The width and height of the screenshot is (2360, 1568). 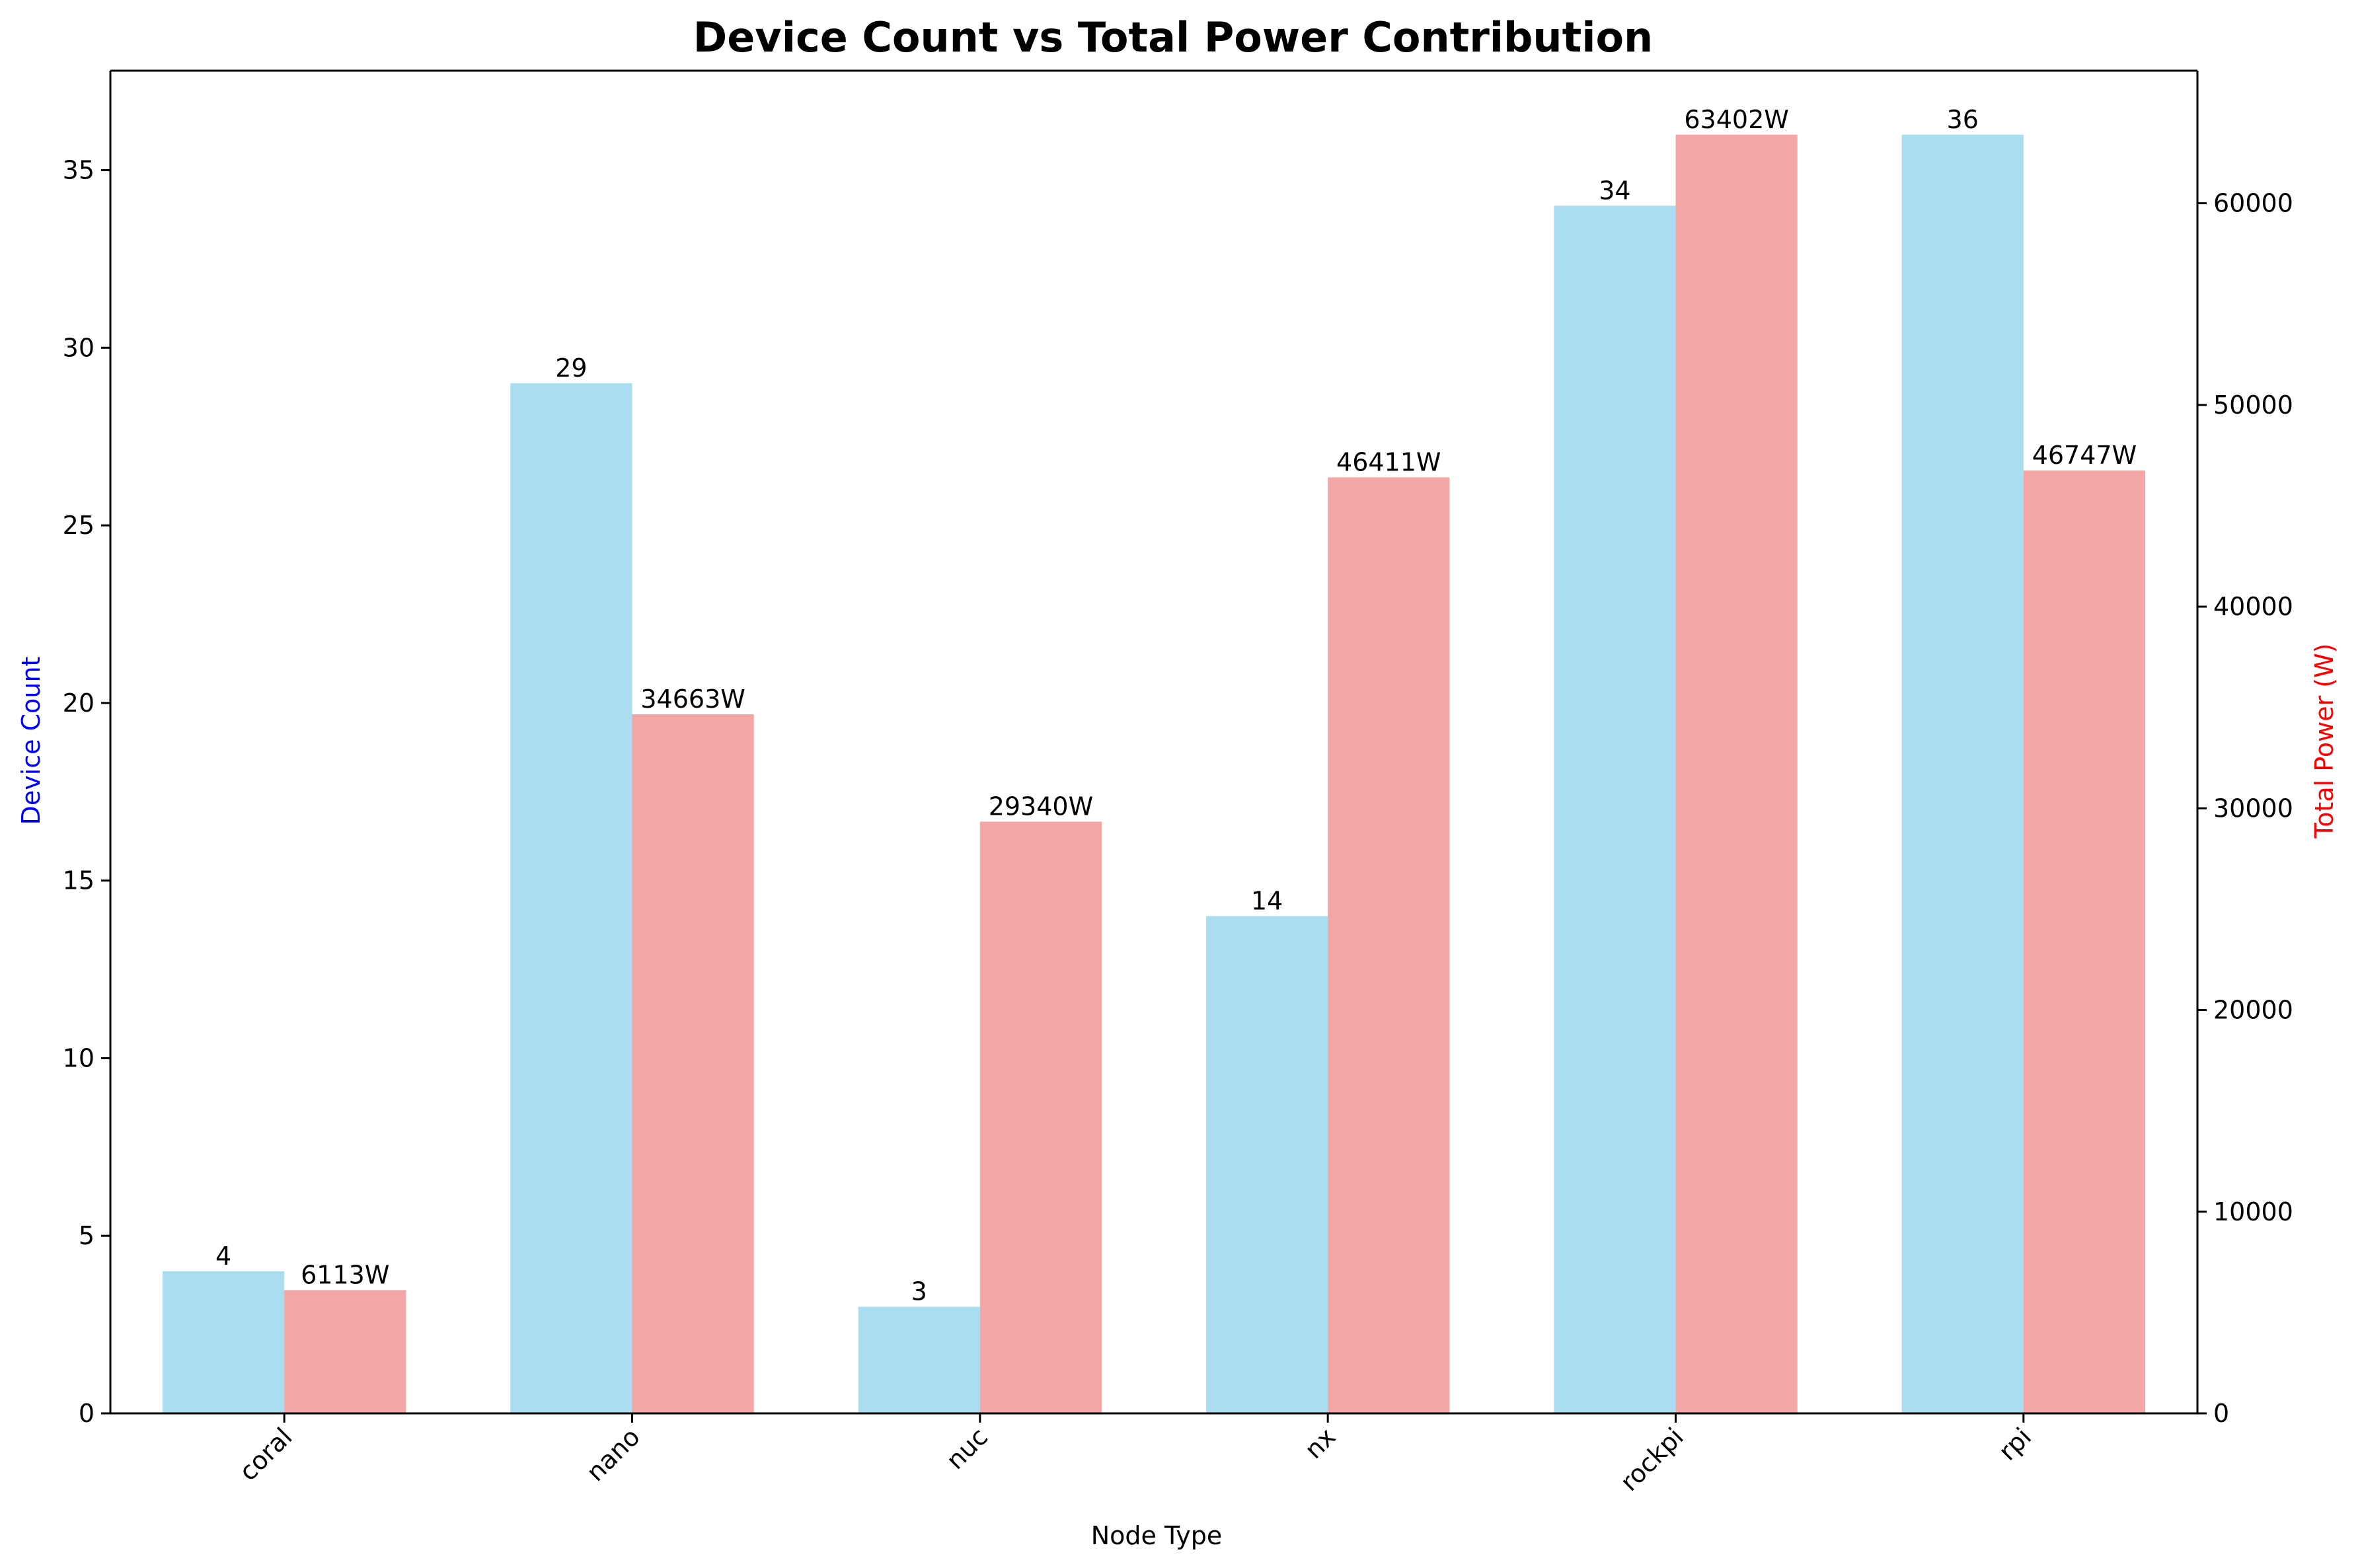 What do you see at coordinates (79, 525) in the screenshot?
I see `y-left-tick-label: 25` at bounding box center [79, 525].